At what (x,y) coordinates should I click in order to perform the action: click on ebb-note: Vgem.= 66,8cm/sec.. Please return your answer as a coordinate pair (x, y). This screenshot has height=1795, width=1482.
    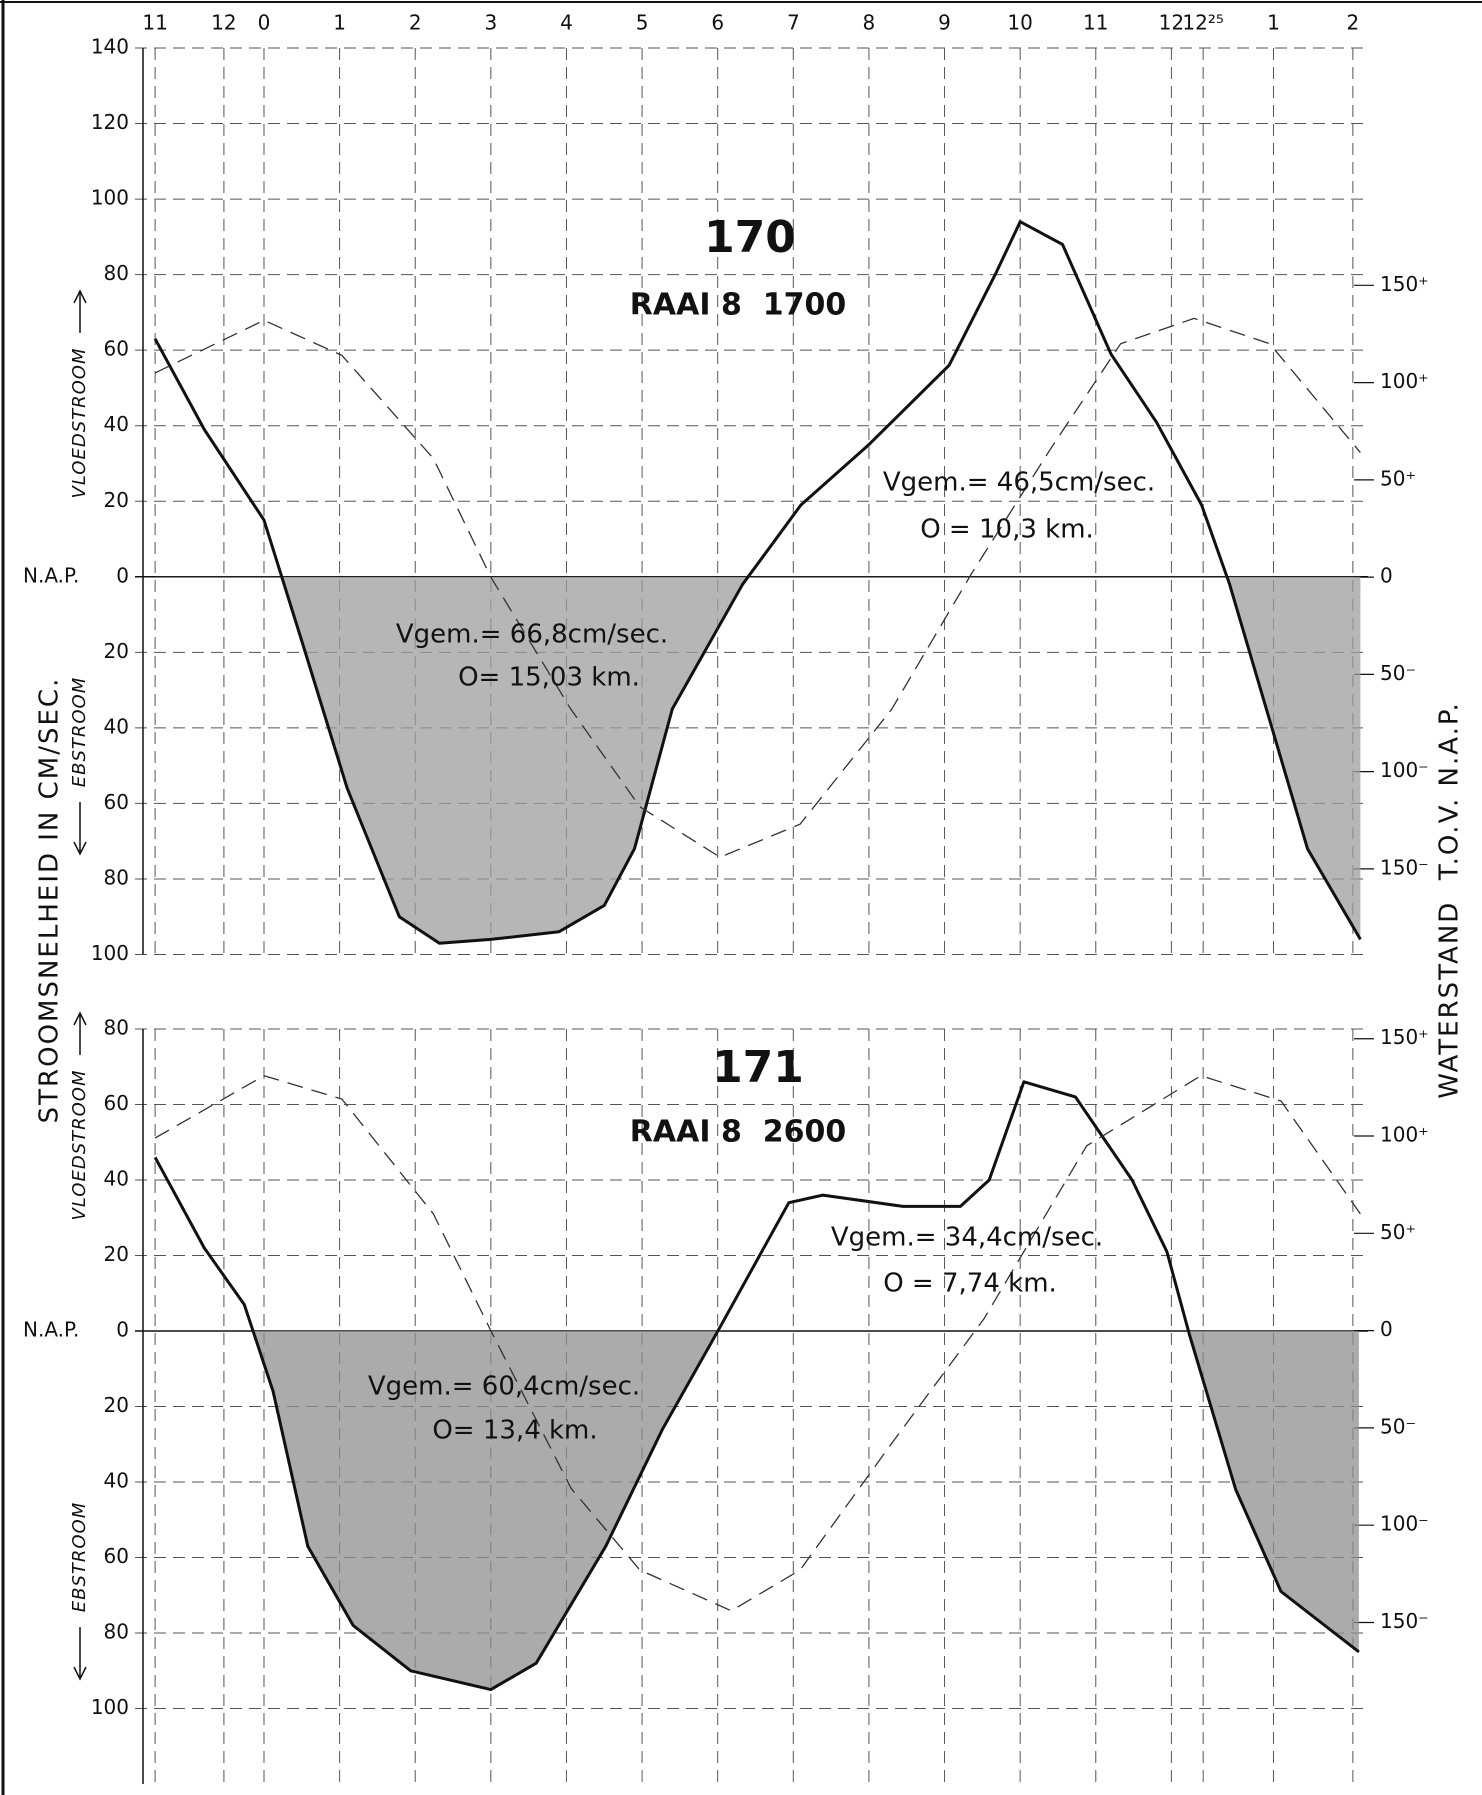
    Looking at the image, I should click on (532, 635).